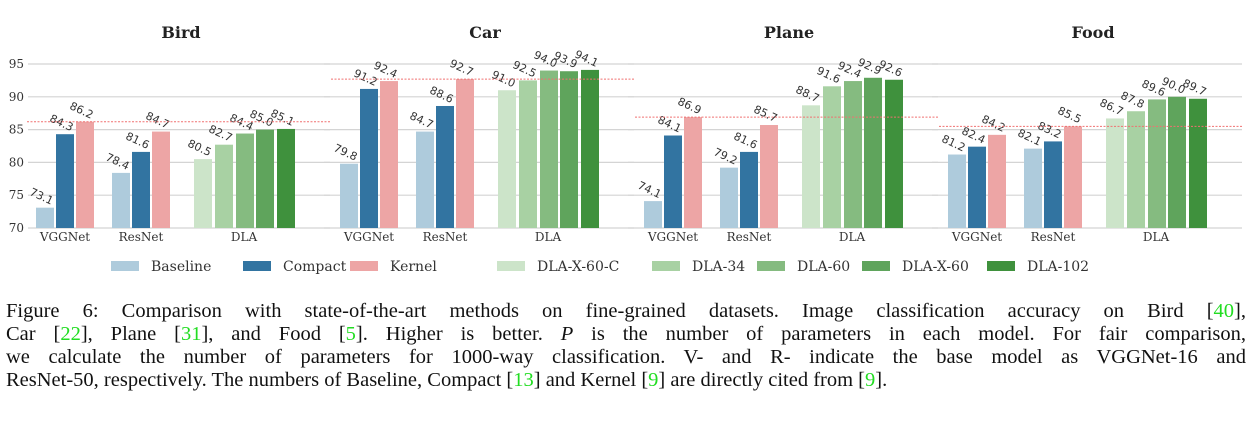  What do you see at coordinates (523, 380) in the screenshot?
I see `citation-link: 13` at bounding box center [523, 380].